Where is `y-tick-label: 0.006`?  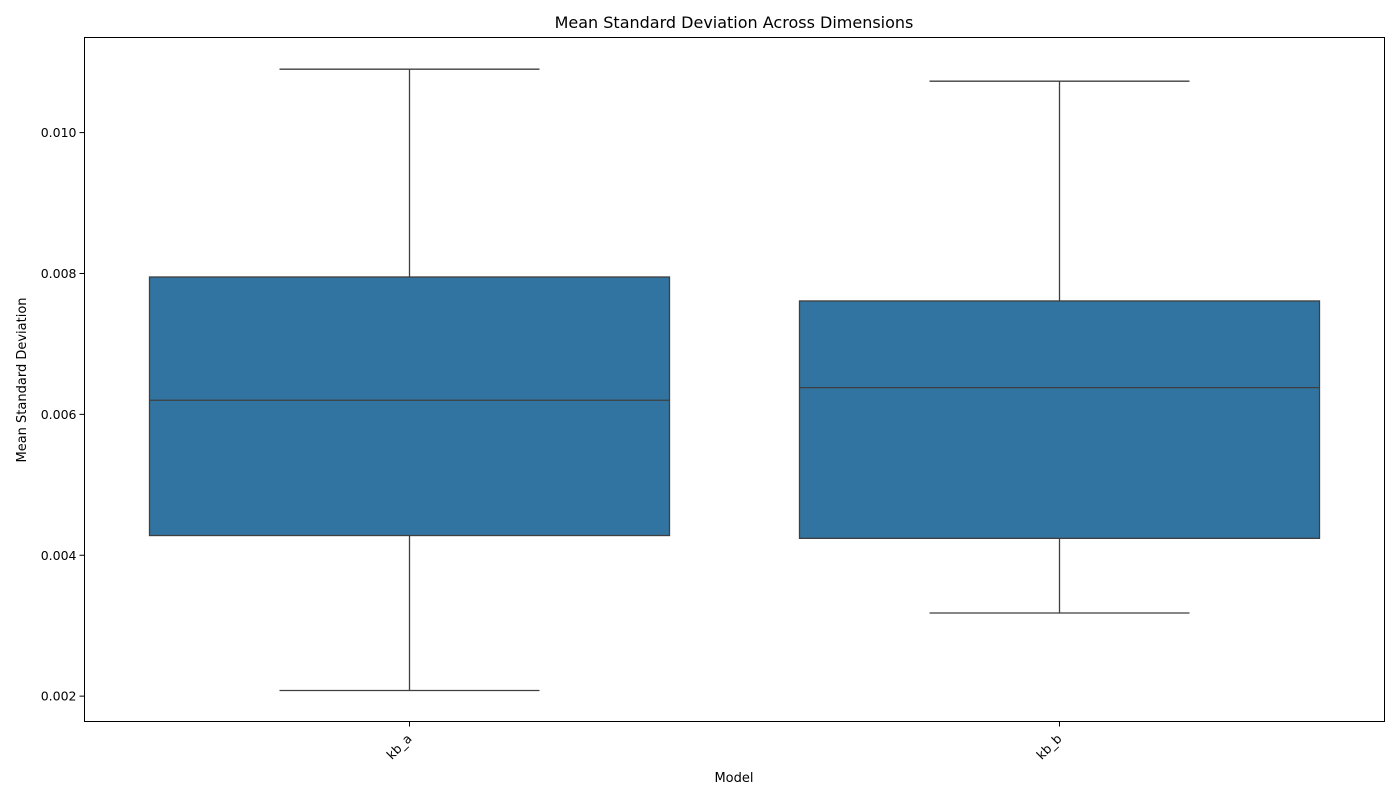
y-tick-label: 0.006 is located at coordinates (59, 414).